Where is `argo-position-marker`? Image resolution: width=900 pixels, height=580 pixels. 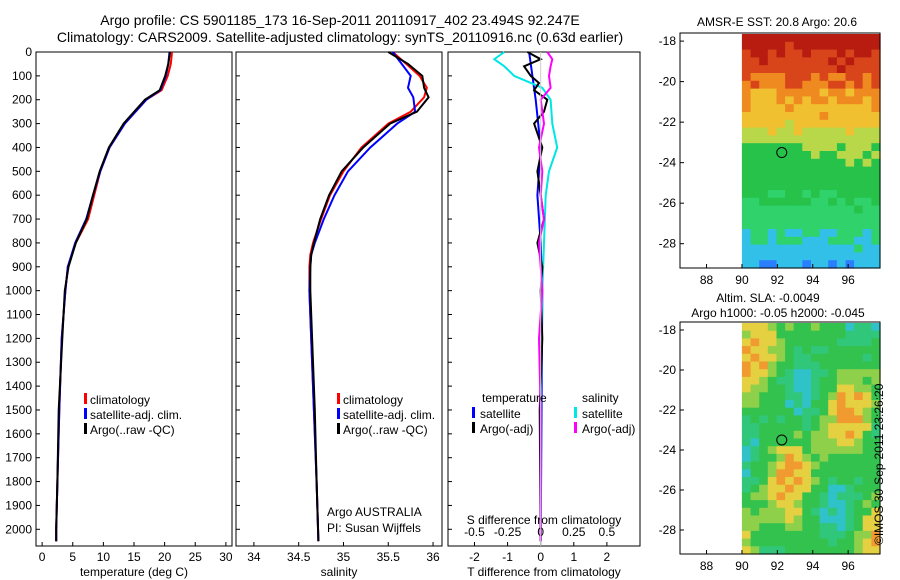 argo-position-marker is located at coordinates (782, 153).